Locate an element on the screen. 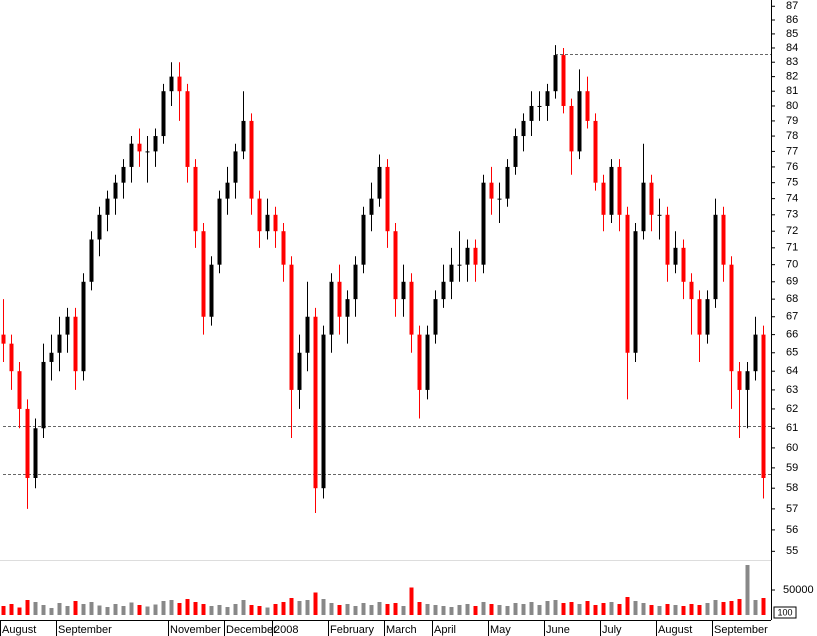  x-tick-label: December is located at coordinates (251, 630).